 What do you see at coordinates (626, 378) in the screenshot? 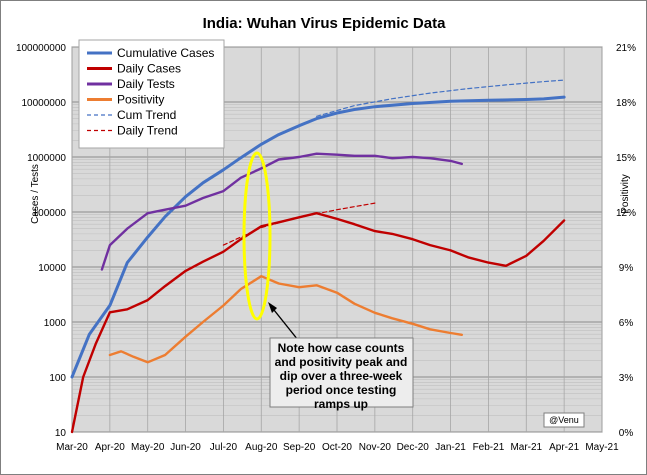
I see `y-right-tick-label: 3%` at bounding box center [626, 378].